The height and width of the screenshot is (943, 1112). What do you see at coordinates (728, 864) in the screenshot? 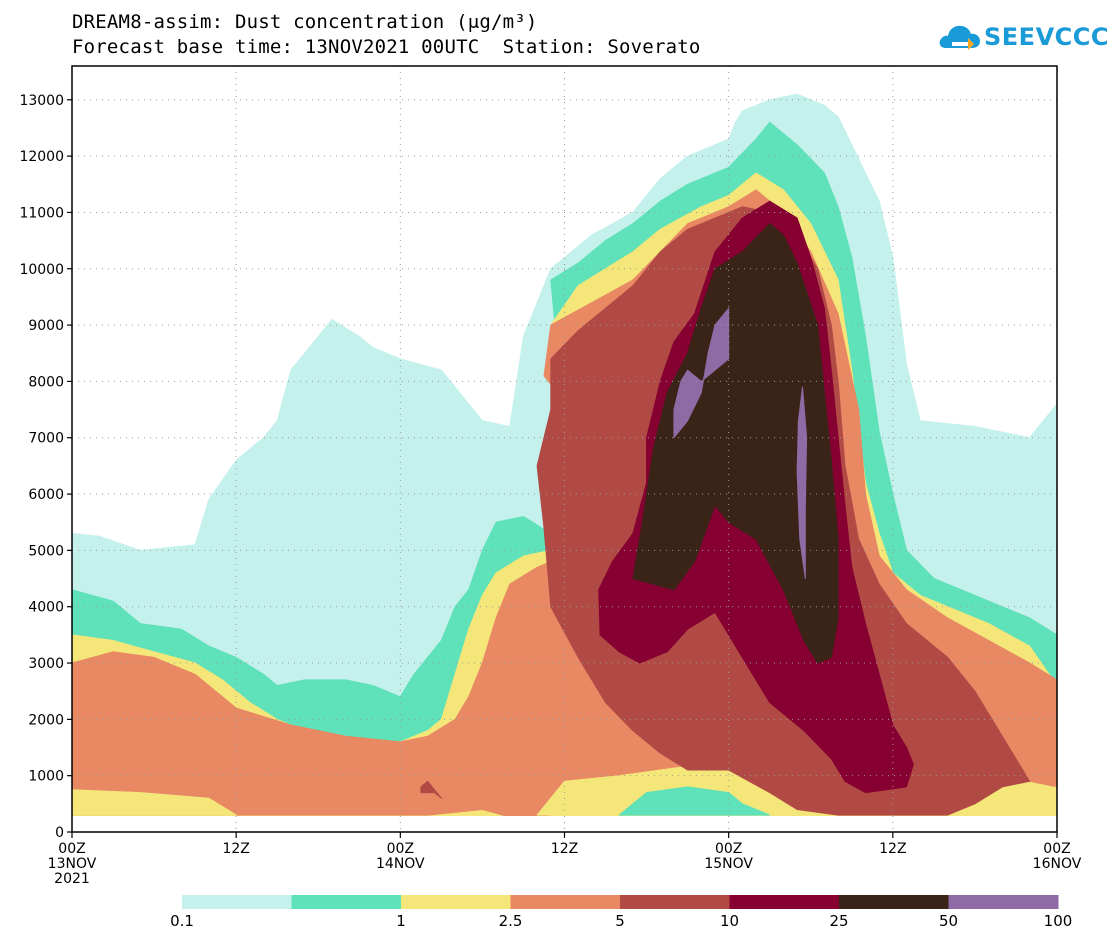
I see `x-tick-label-48-1: 15NOV` at bounding box center [728, 864].